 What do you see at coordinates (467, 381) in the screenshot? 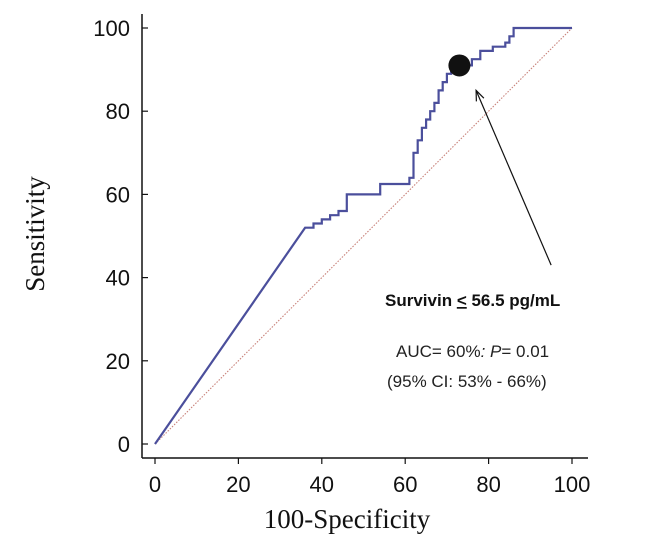
I see `annotation-ci: (95% CI: 53% - 66%)` at bounding box center [467, 381].